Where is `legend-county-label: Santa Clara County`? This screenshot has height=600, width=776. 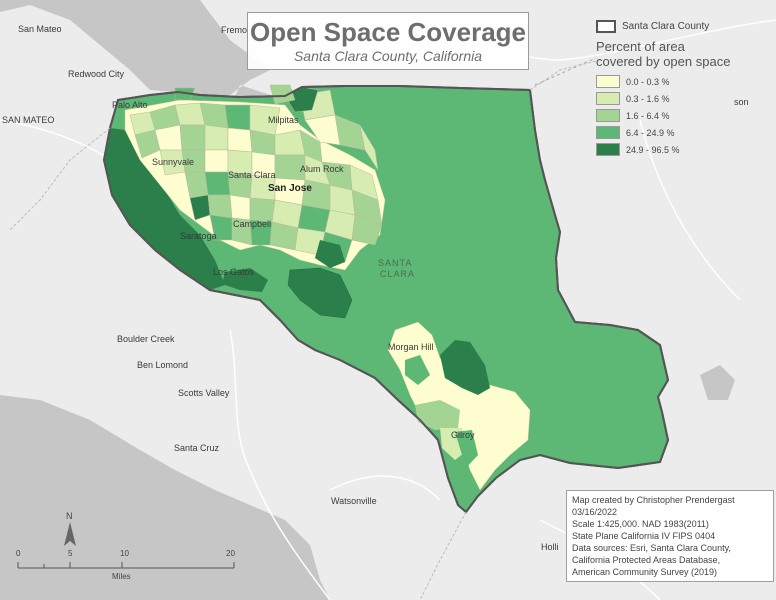 legend-county-label: Santa Clara County is located at coordinates (666, 26).